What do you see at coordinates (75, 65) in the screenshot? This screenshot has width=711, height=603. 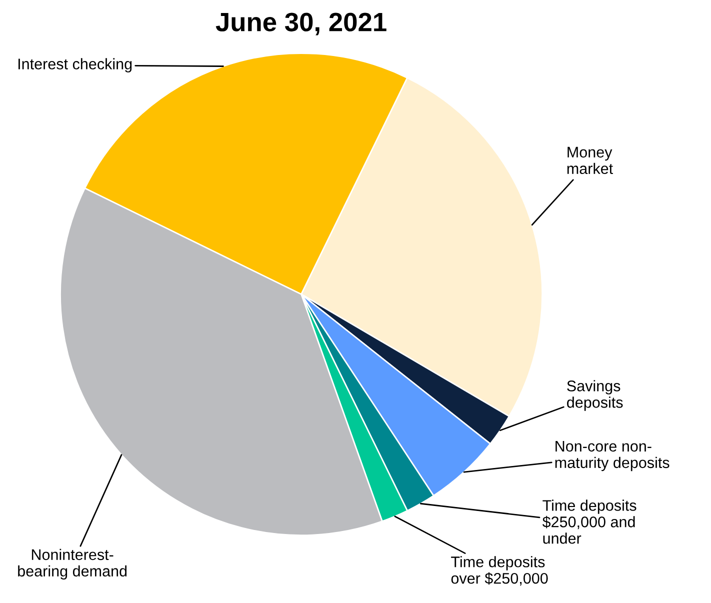 I see `slice-label: Interest checking` at bounding box center [75, 65].